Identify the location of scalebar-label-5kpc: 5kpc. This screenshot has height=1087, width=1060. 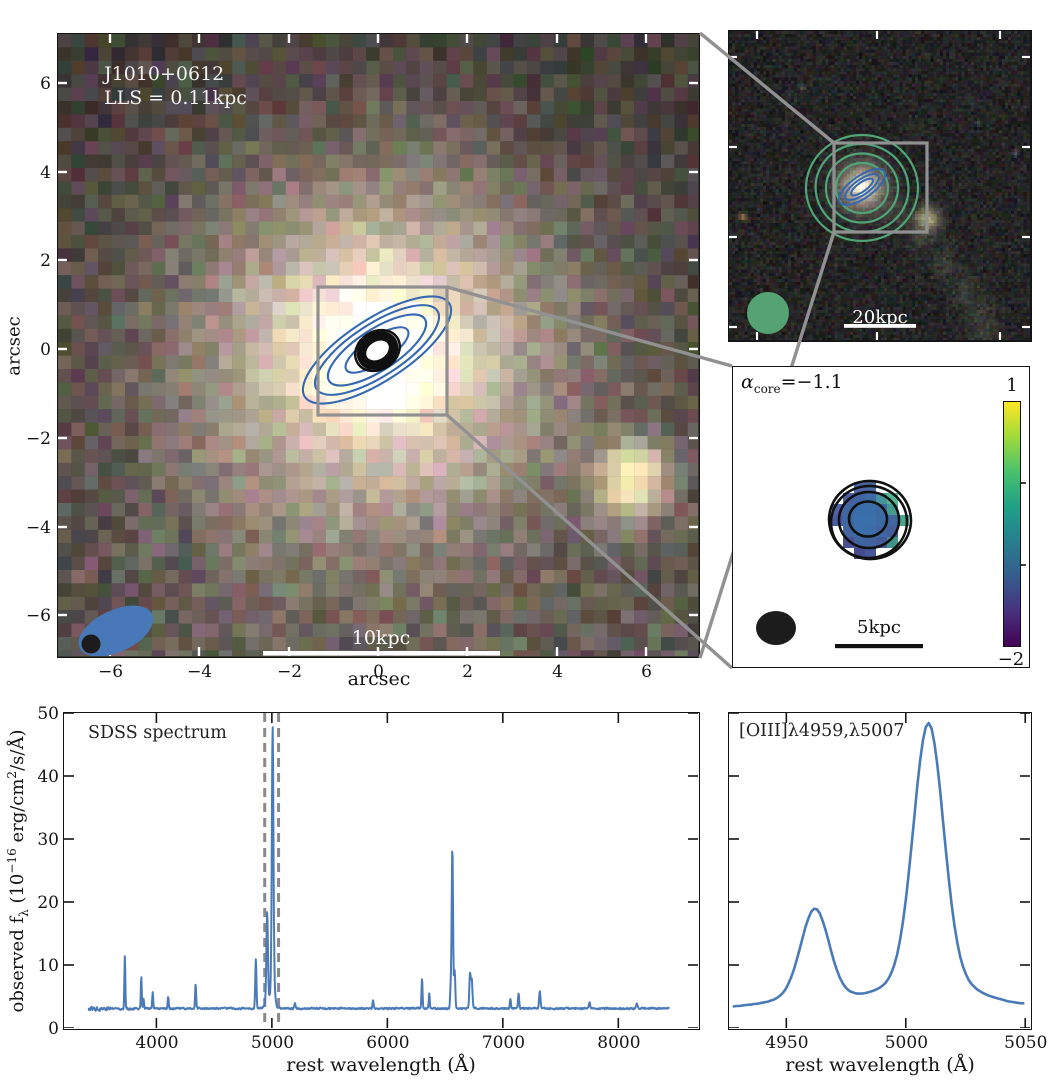
(879, 627).